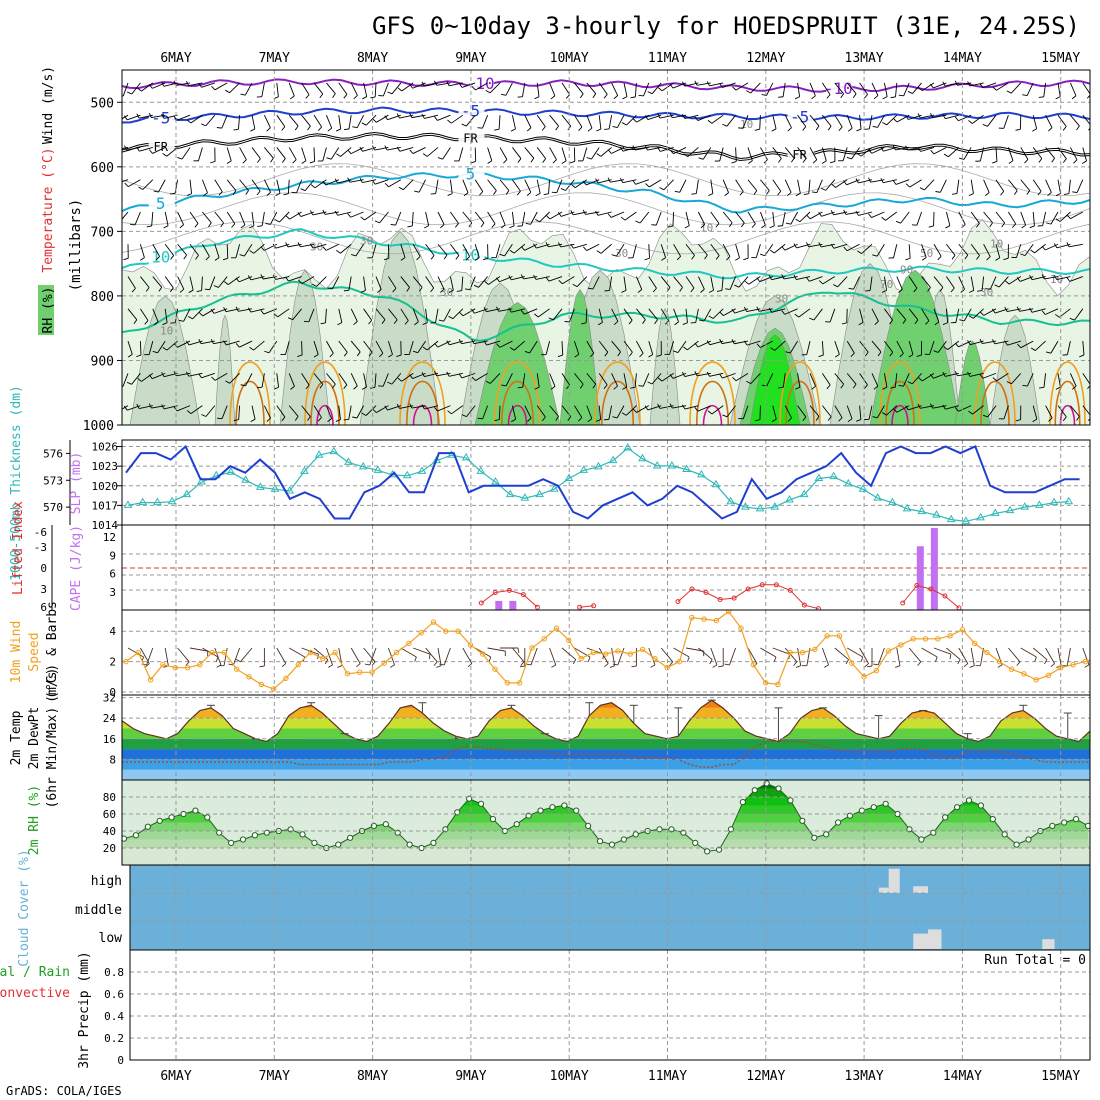 This screenshot has height=1100, width=1100. What do you see at coordinates (35, 972) in the screenshot?
I see `precip-label-total: Total / Rain` at bounding box center [35, 972].